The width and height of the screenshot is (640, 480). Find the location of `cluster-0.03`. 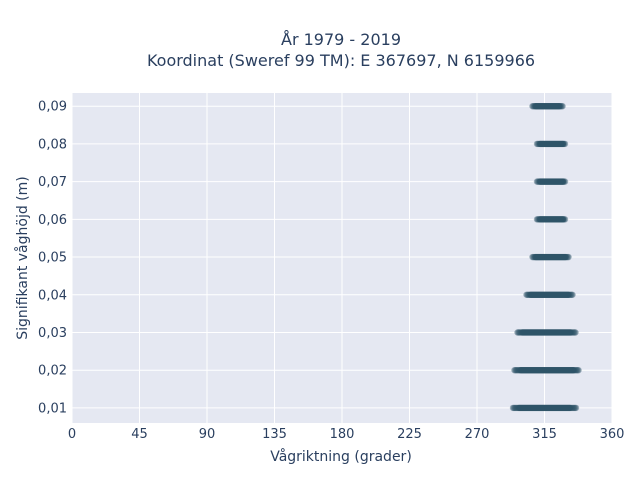

cluster-0.03 is located at coordinates (546, 332).